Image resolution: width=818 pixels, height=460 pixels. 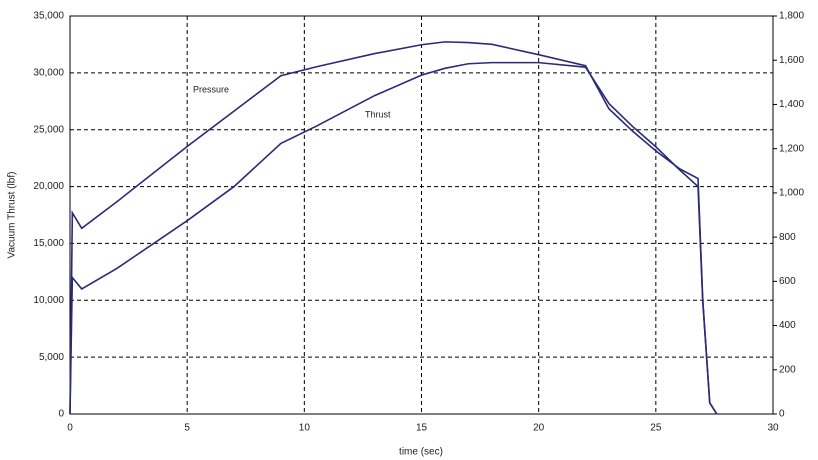 I want to click on y-tick-label: 5,000, so click(x=51, y=357).